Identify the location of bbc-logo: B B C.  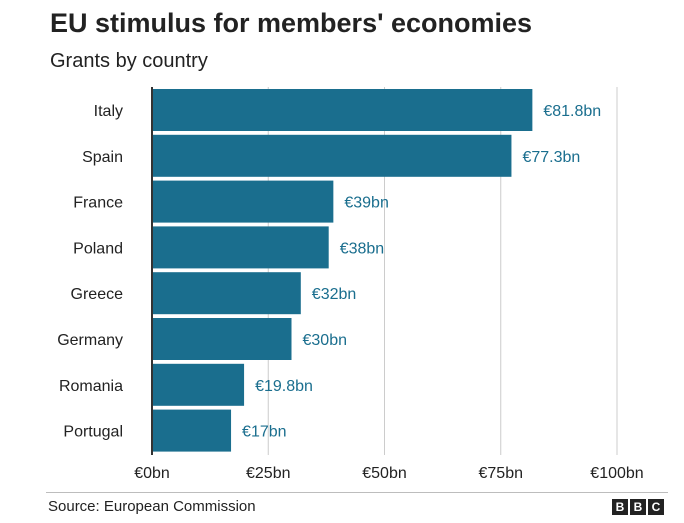
(638, 507).